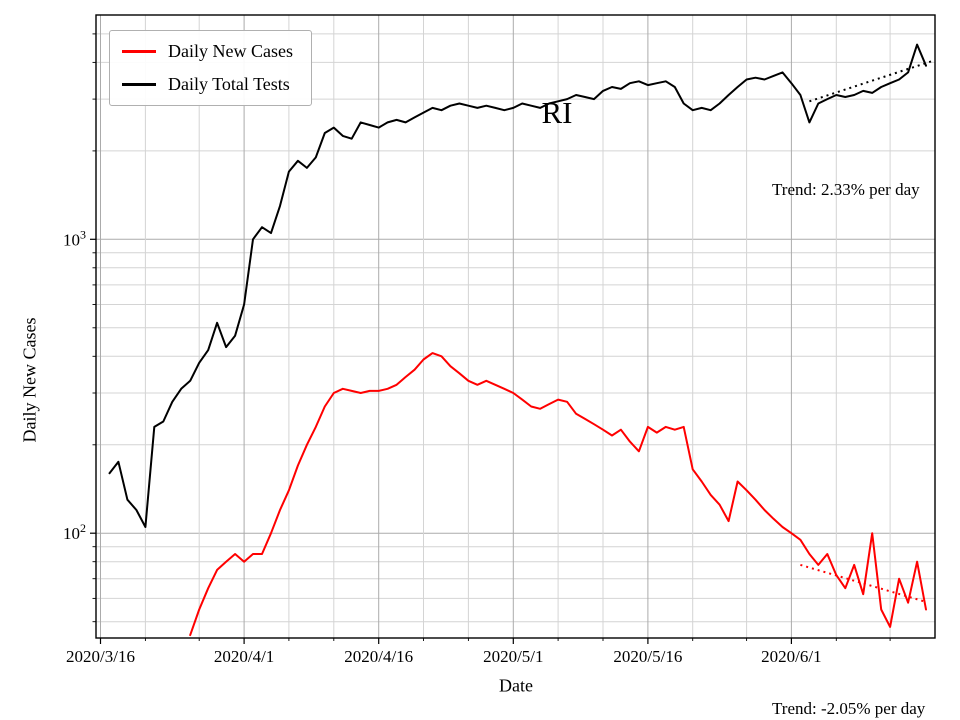  I want to click on legend-item-daily-total-tests: Daily Total Tests, so click(207, 84).